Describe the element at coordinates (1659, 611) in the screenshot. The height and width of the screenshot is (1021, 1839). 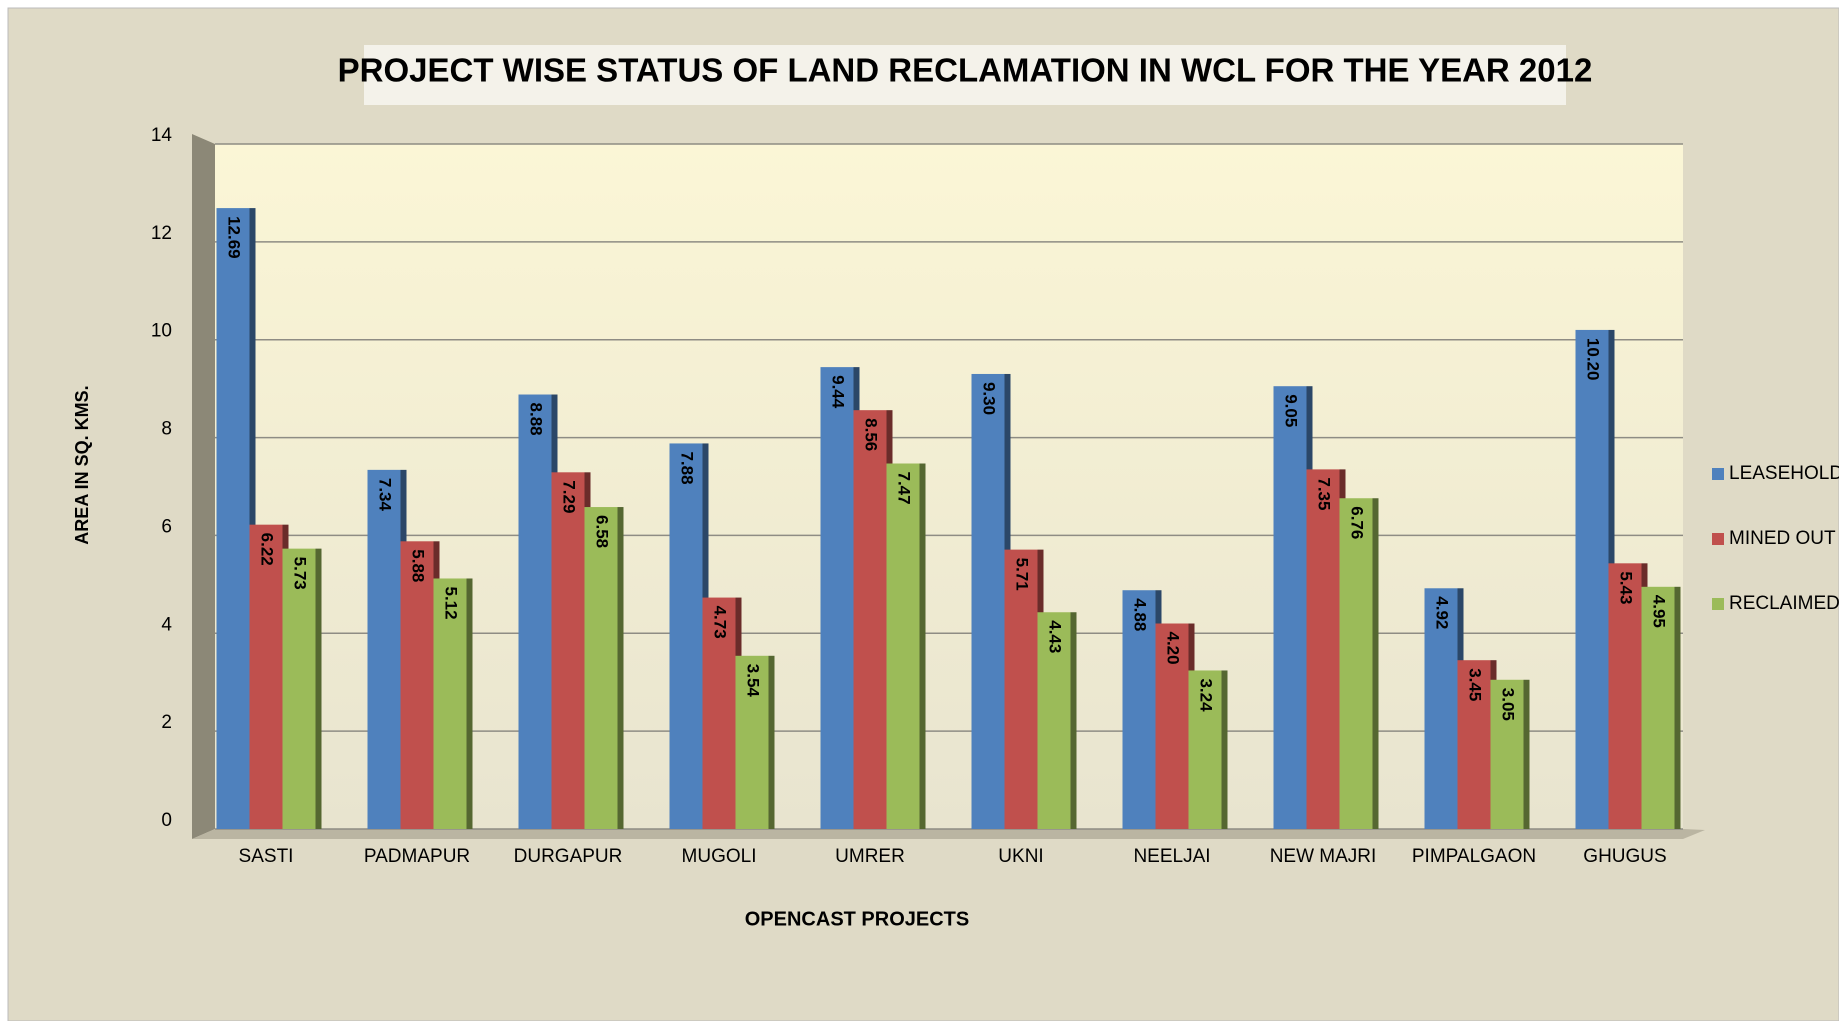
I see `data-label: 4.95` at that location.